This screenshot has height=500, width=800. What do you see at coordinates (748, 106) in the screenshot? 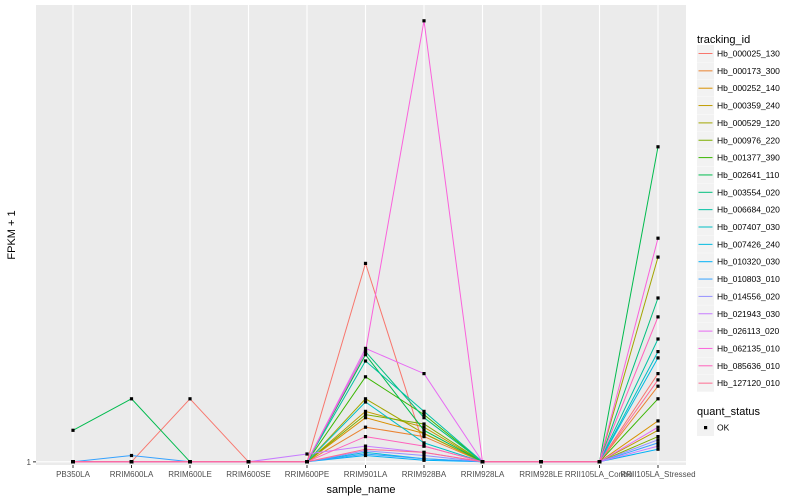
I see `legend-item-label: Hb_000359_240` at bounding box center [748, 106].